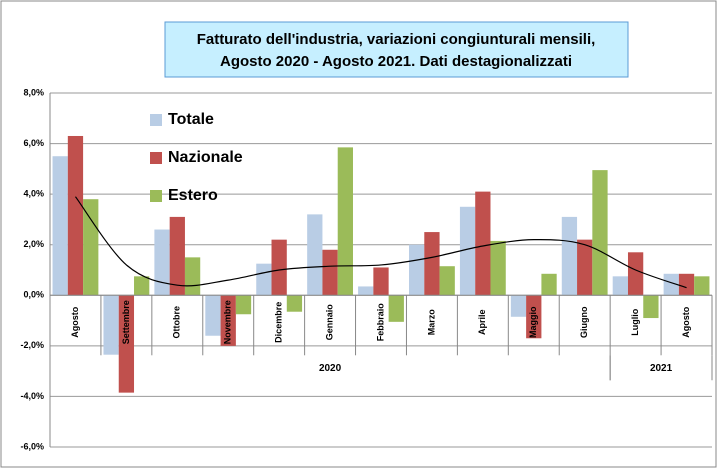 This screenshot has width=718, height=470. I want to click on title-box, so click(396, 49).